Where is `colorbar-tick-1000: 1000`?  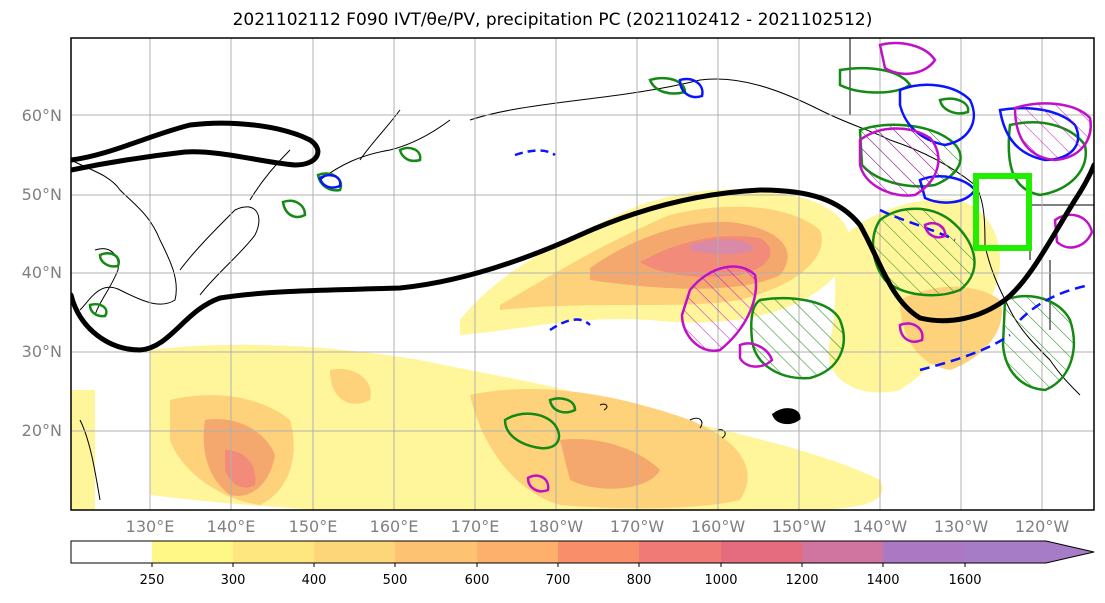 colorbar-tick-1000: 1000 is located at coordinates (721, 580).